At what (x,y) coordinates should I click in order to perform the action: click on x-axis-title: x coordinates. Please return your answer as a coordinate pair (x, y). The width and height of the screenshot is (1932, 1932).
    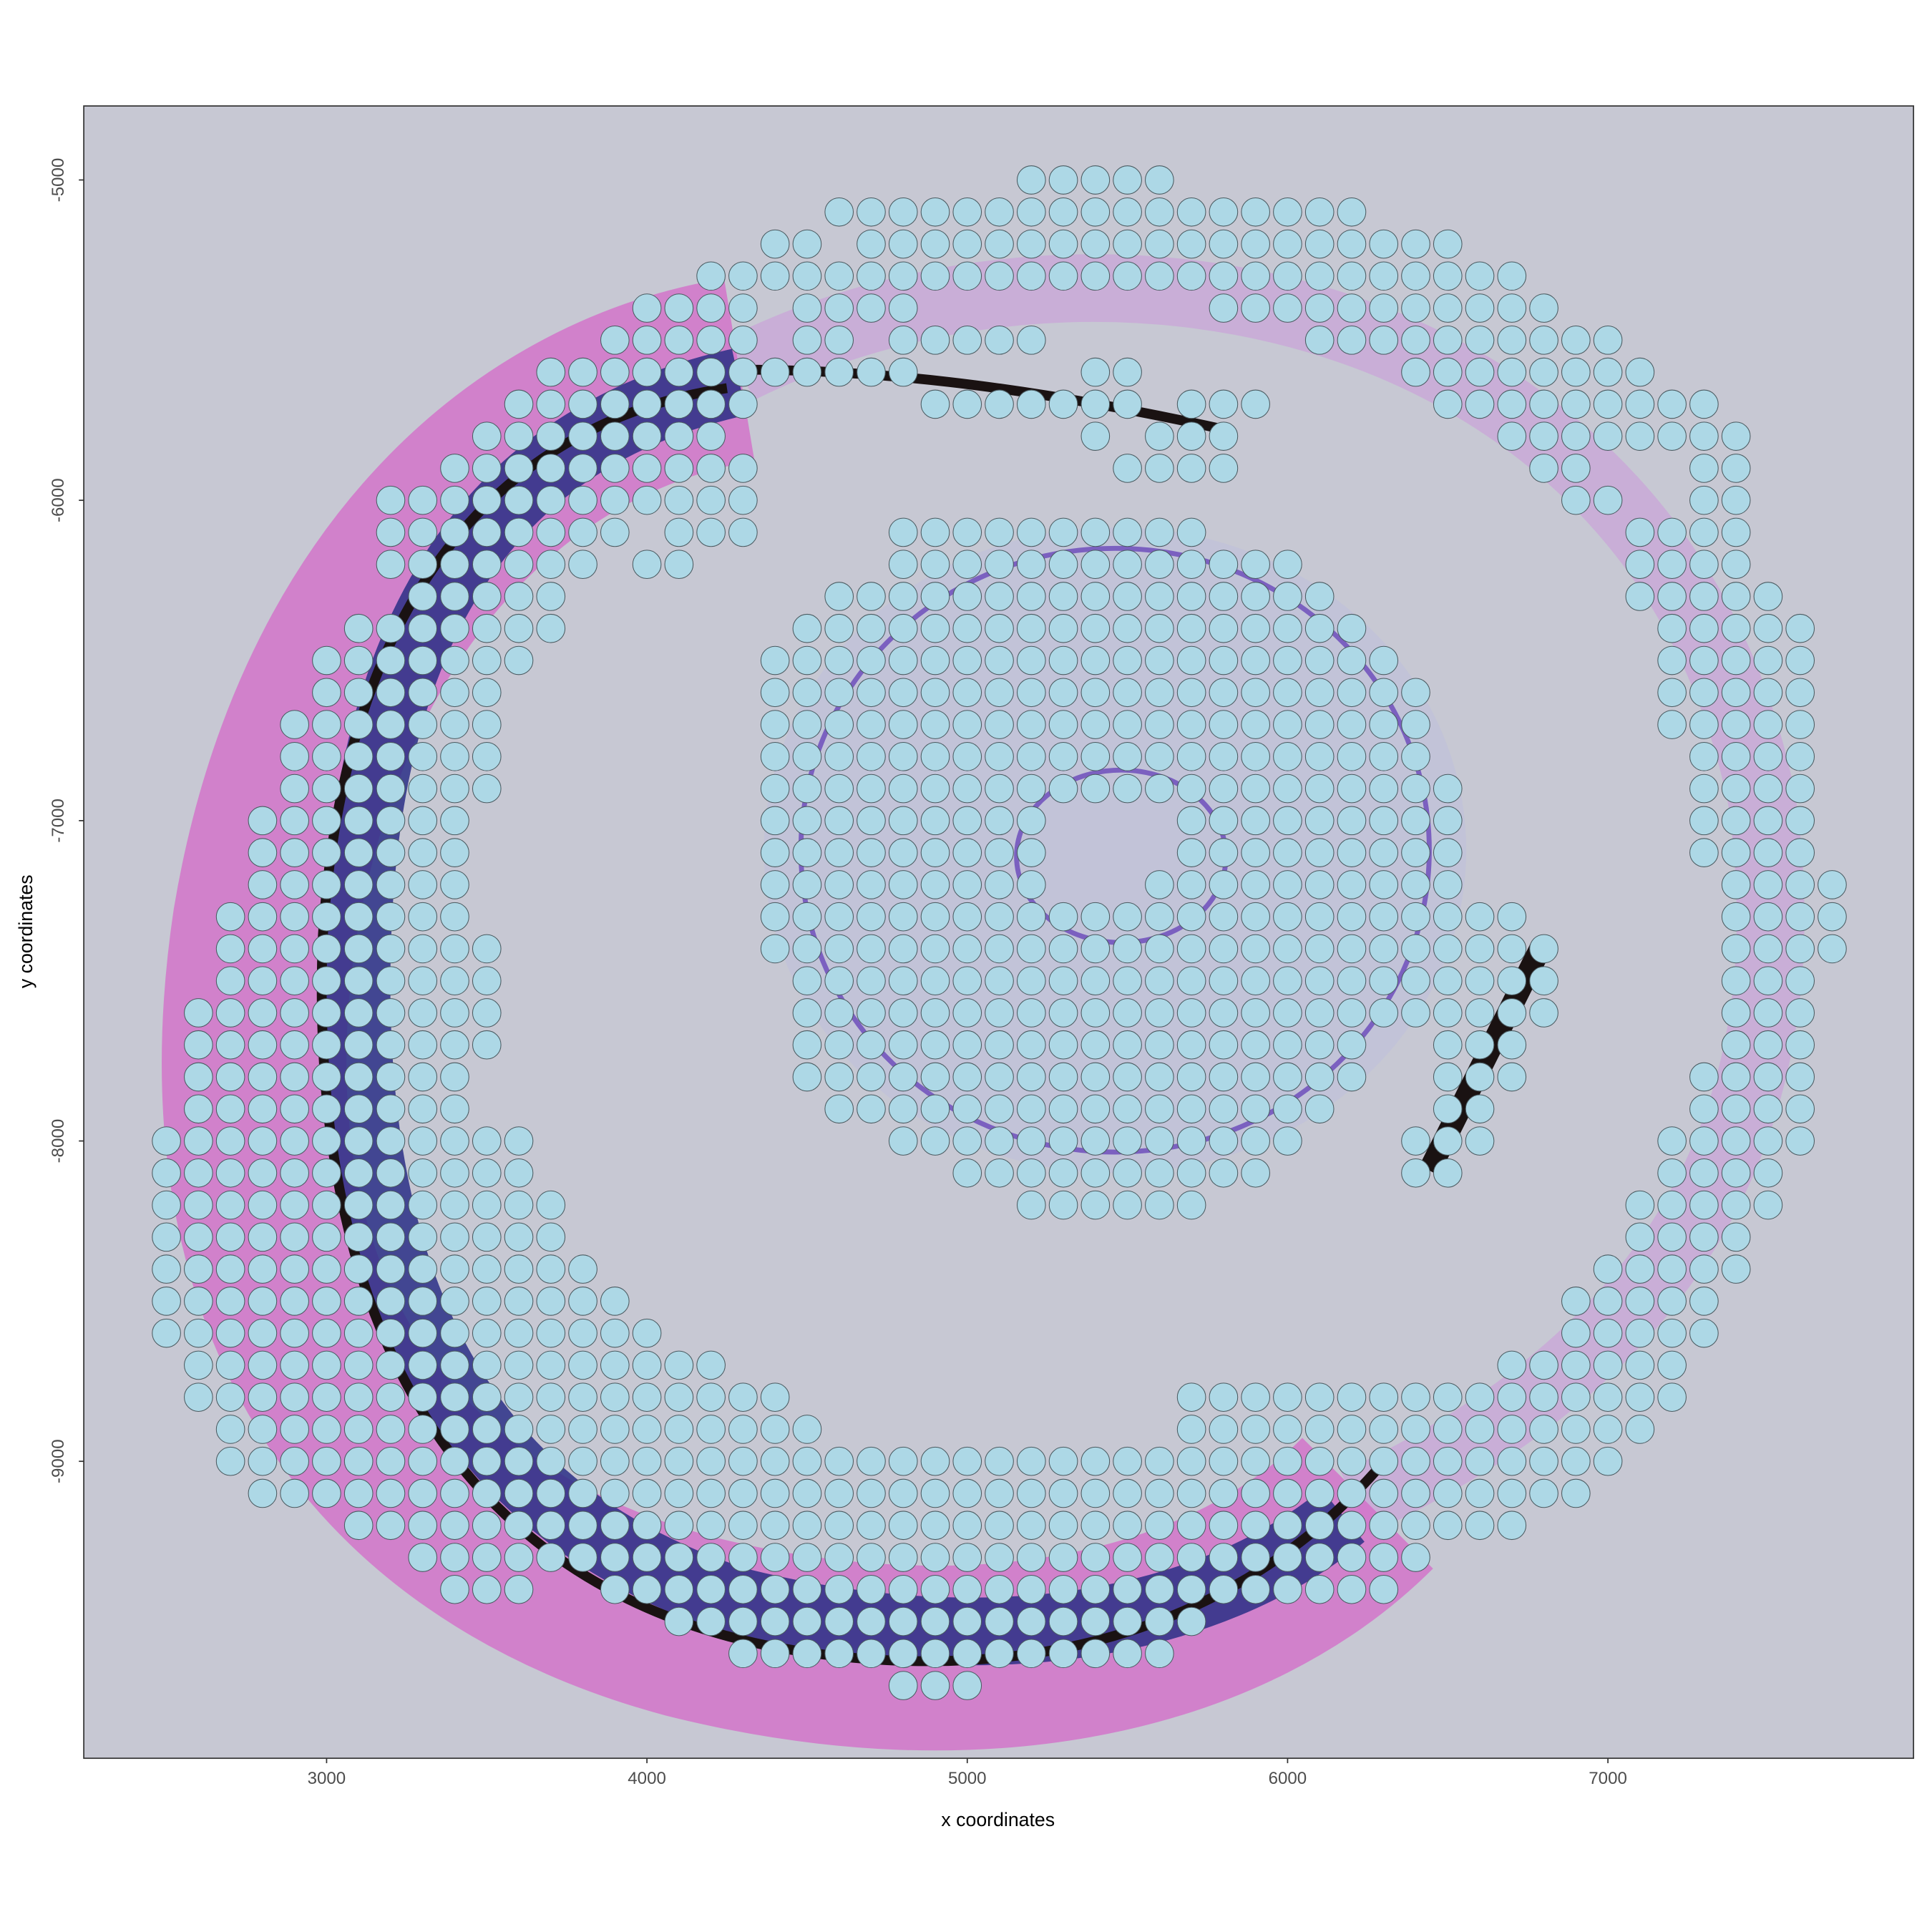
    Looking at the image, I should click on (998, 1819).